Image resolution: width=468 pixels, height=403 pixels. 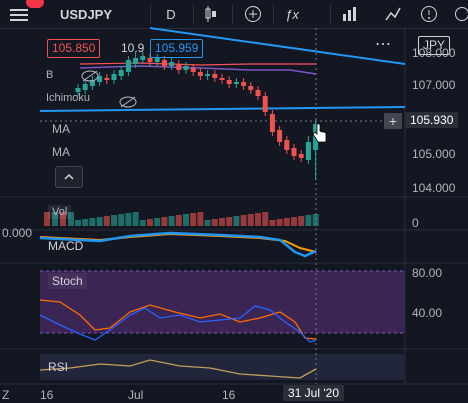 I want to click on trend-line-lower, so click(x=222, y=109).